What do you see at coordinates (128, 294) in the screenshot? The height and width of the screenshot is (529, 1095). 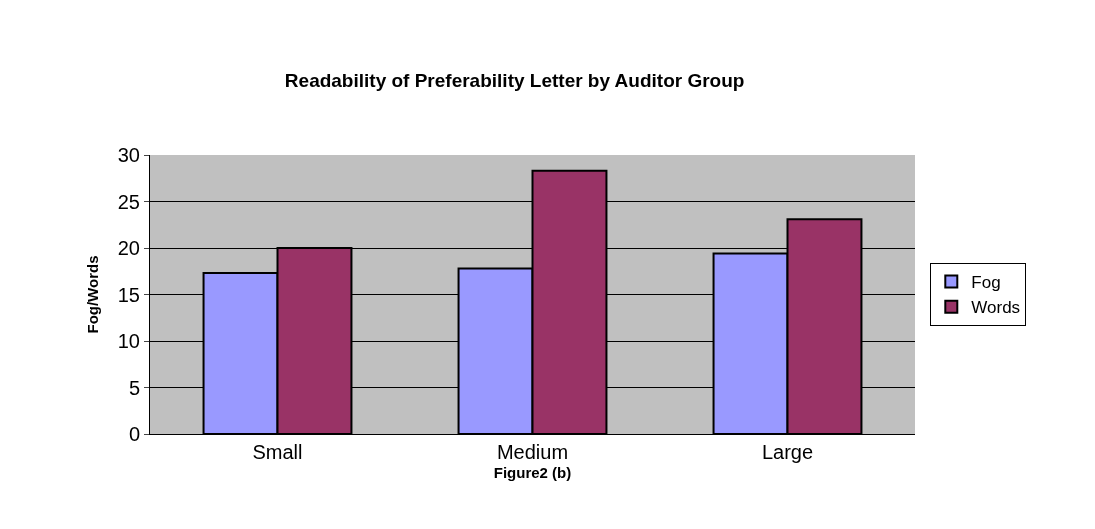 I see `y-tick-label: 15` at bounding box center [128, 294].